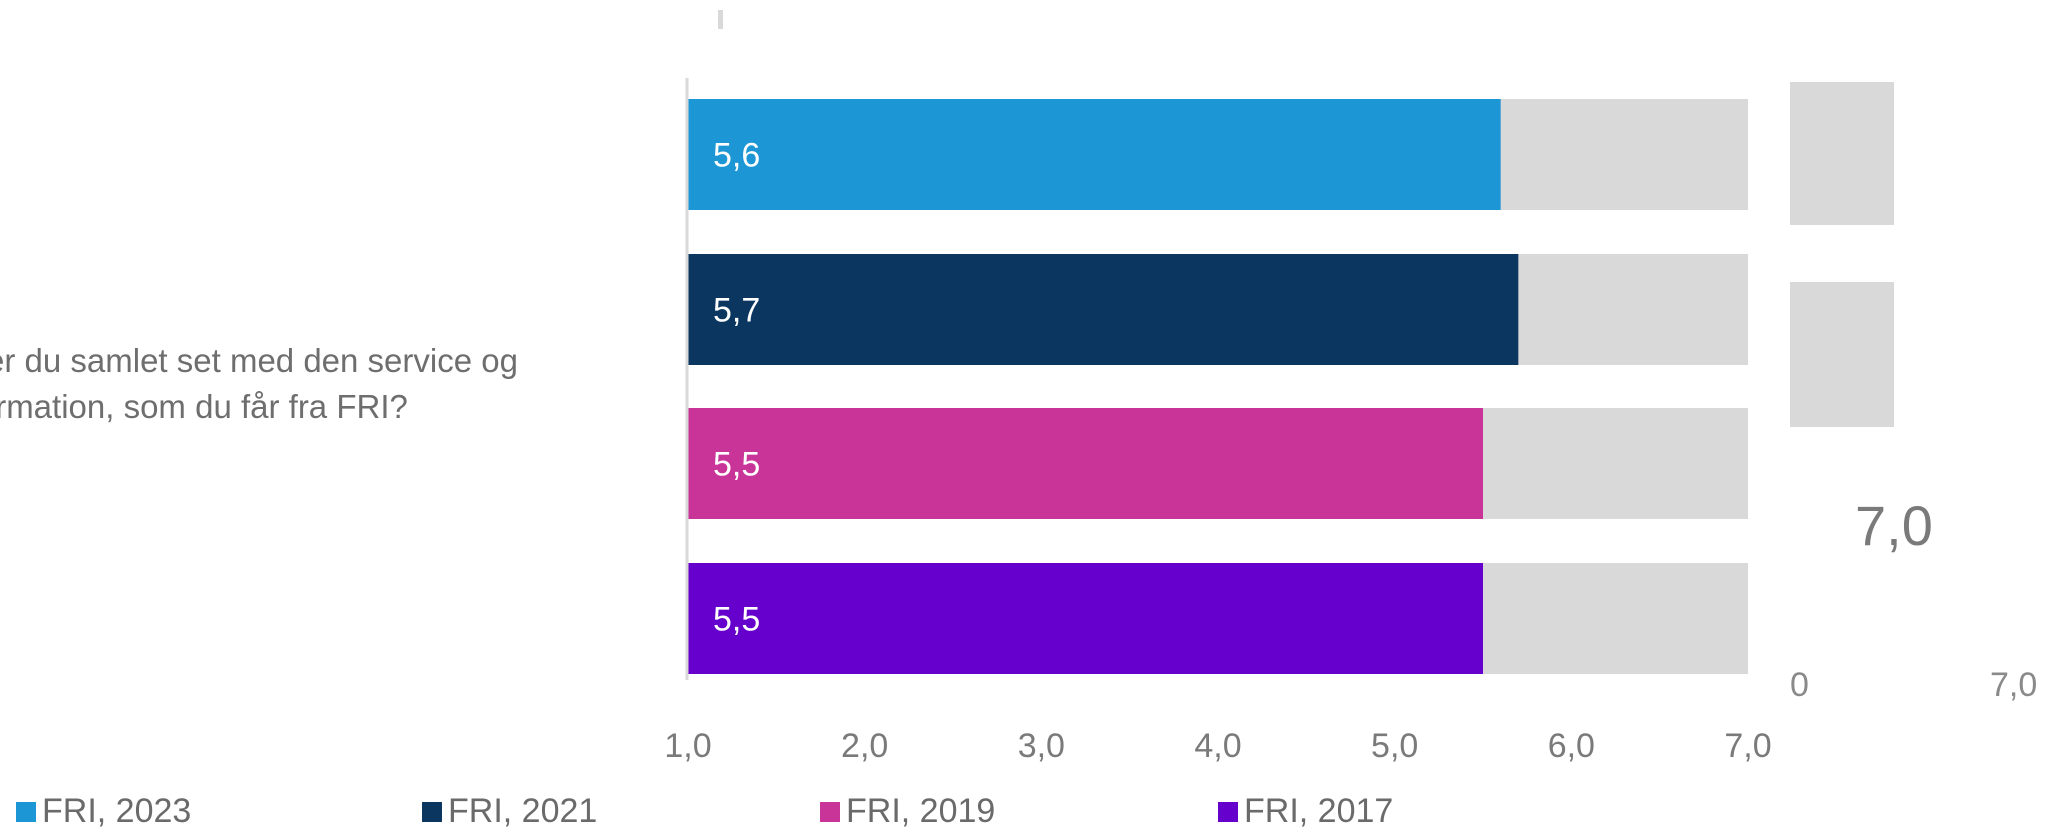 This screenshot has width=2046, height=832. What do you see at coordinates (432, 811) in the screenshot?
I see `legend-swatch-2021` at bounding box center [432, 811].